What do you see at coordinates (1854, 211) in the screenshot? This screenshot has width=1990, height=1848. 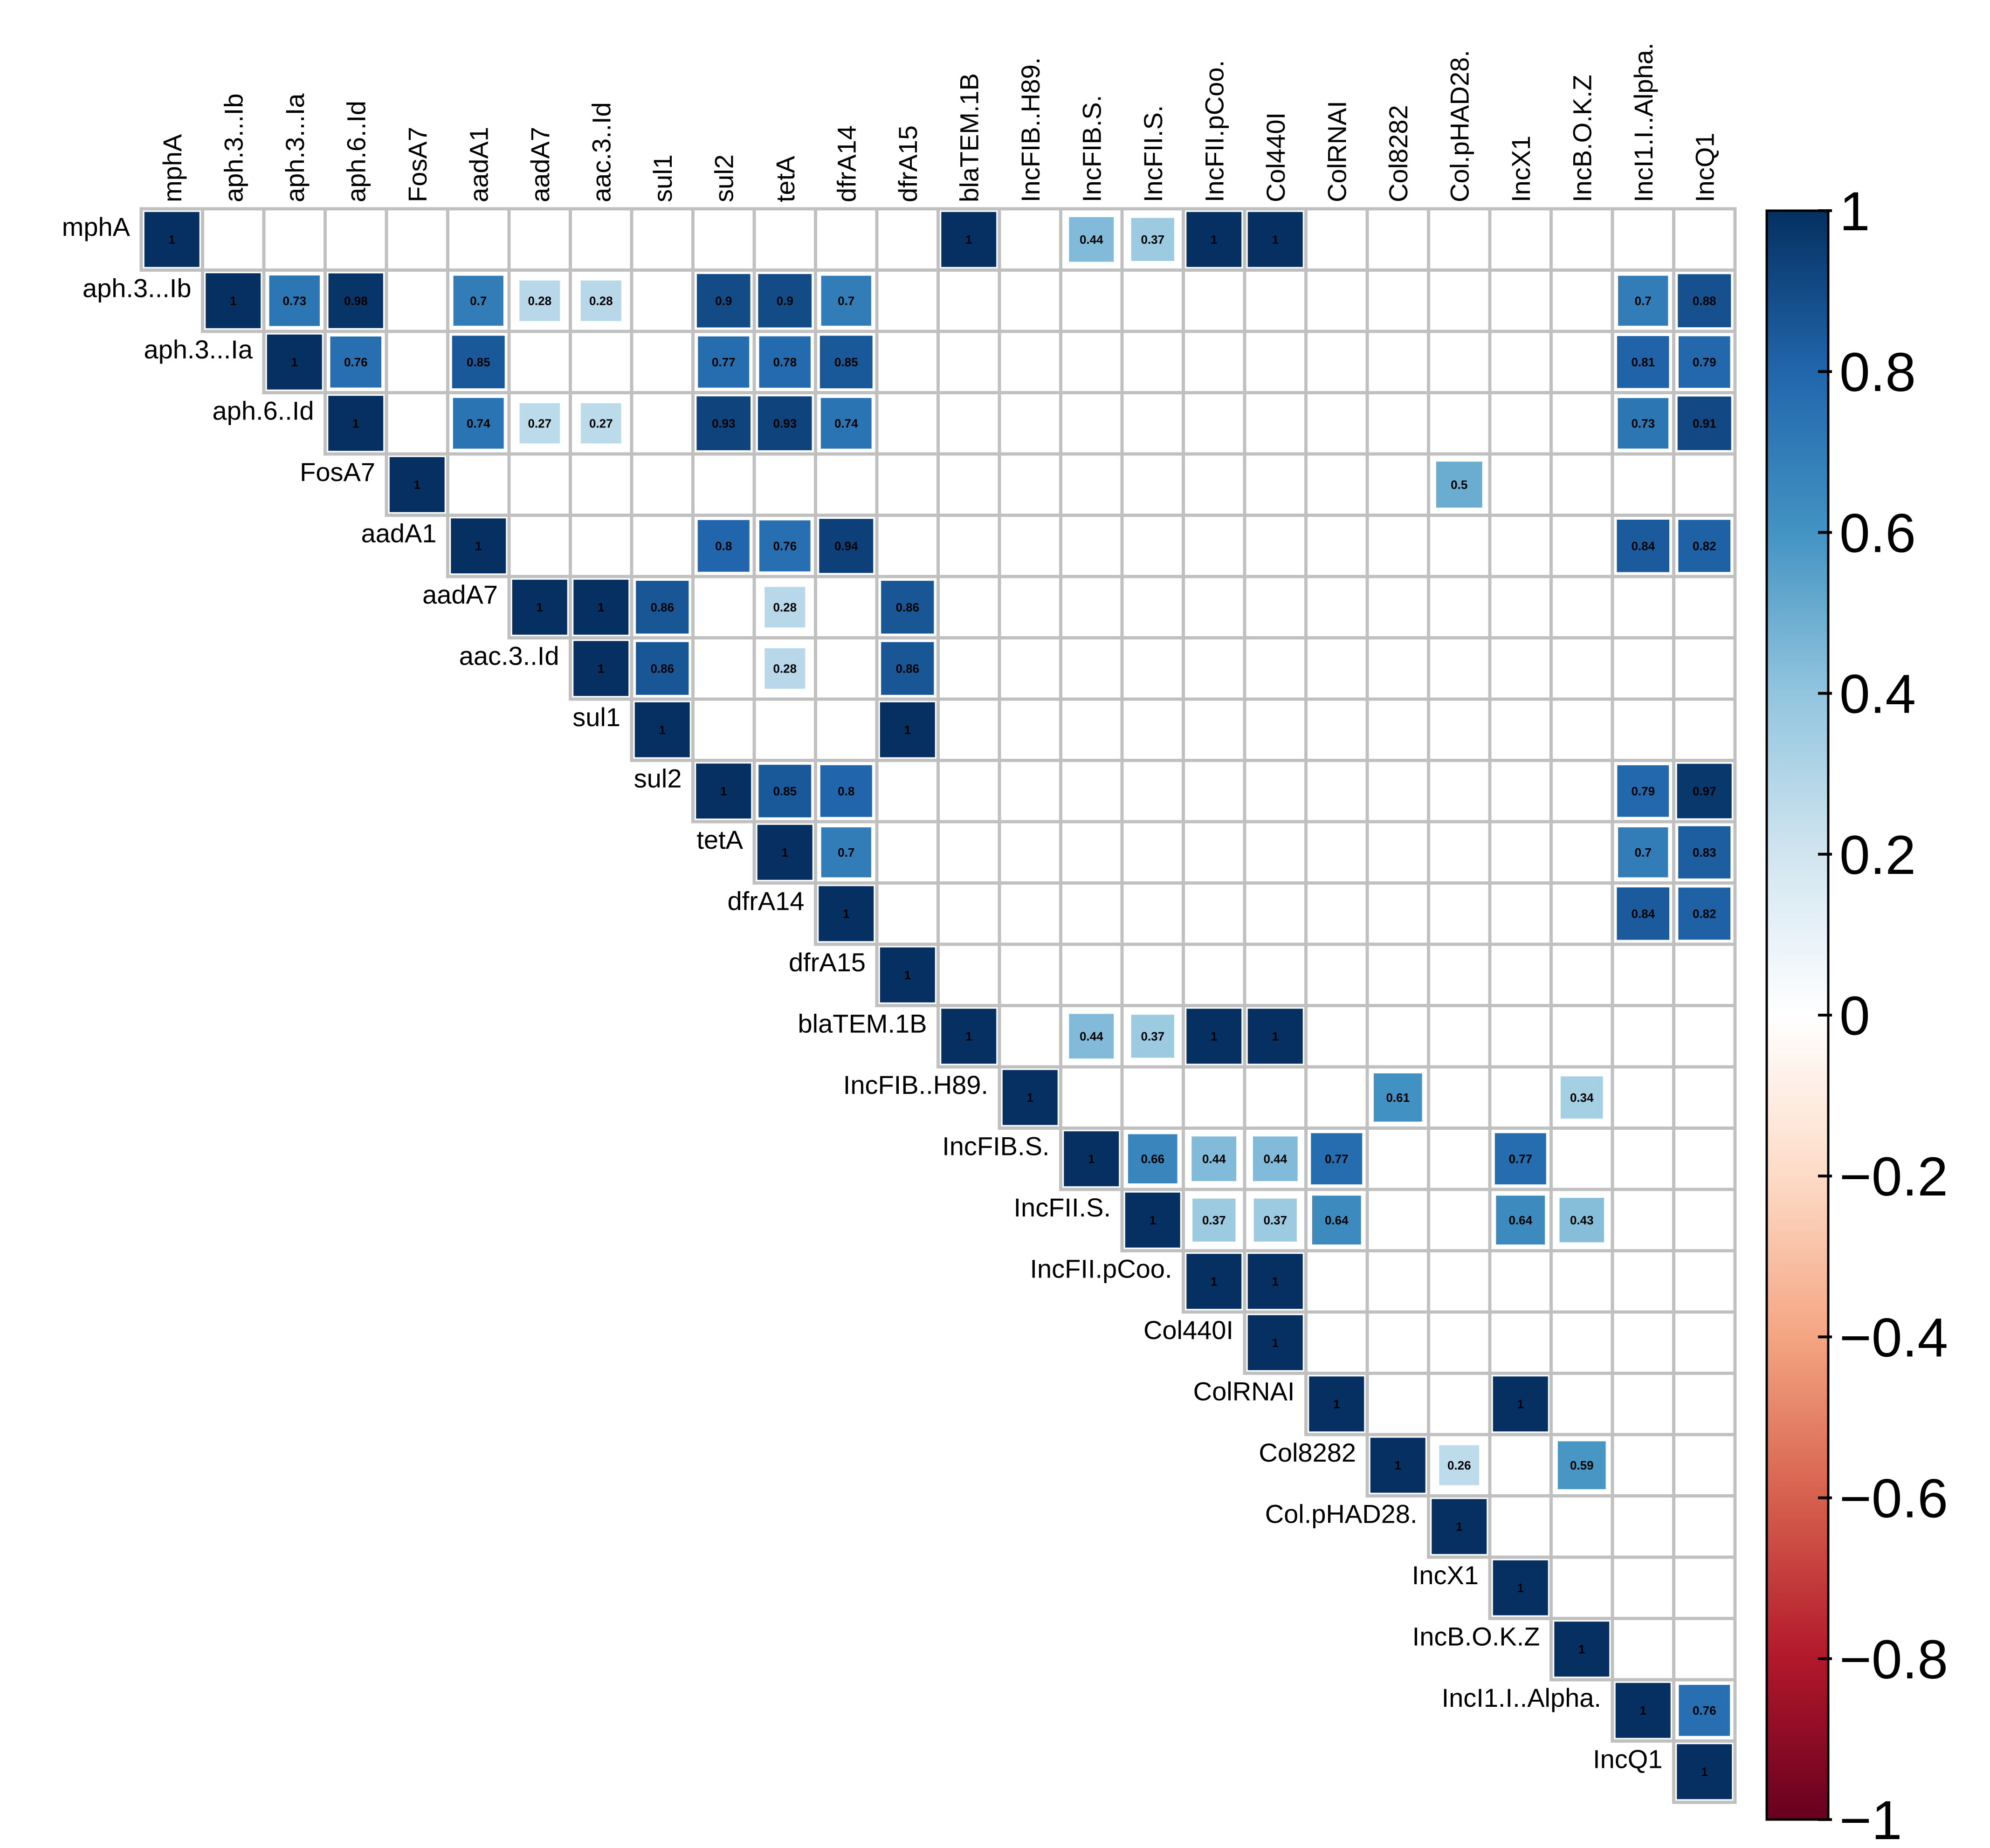 I see `colorbar-tick-label: 1` at bounding box center [1854, 211].